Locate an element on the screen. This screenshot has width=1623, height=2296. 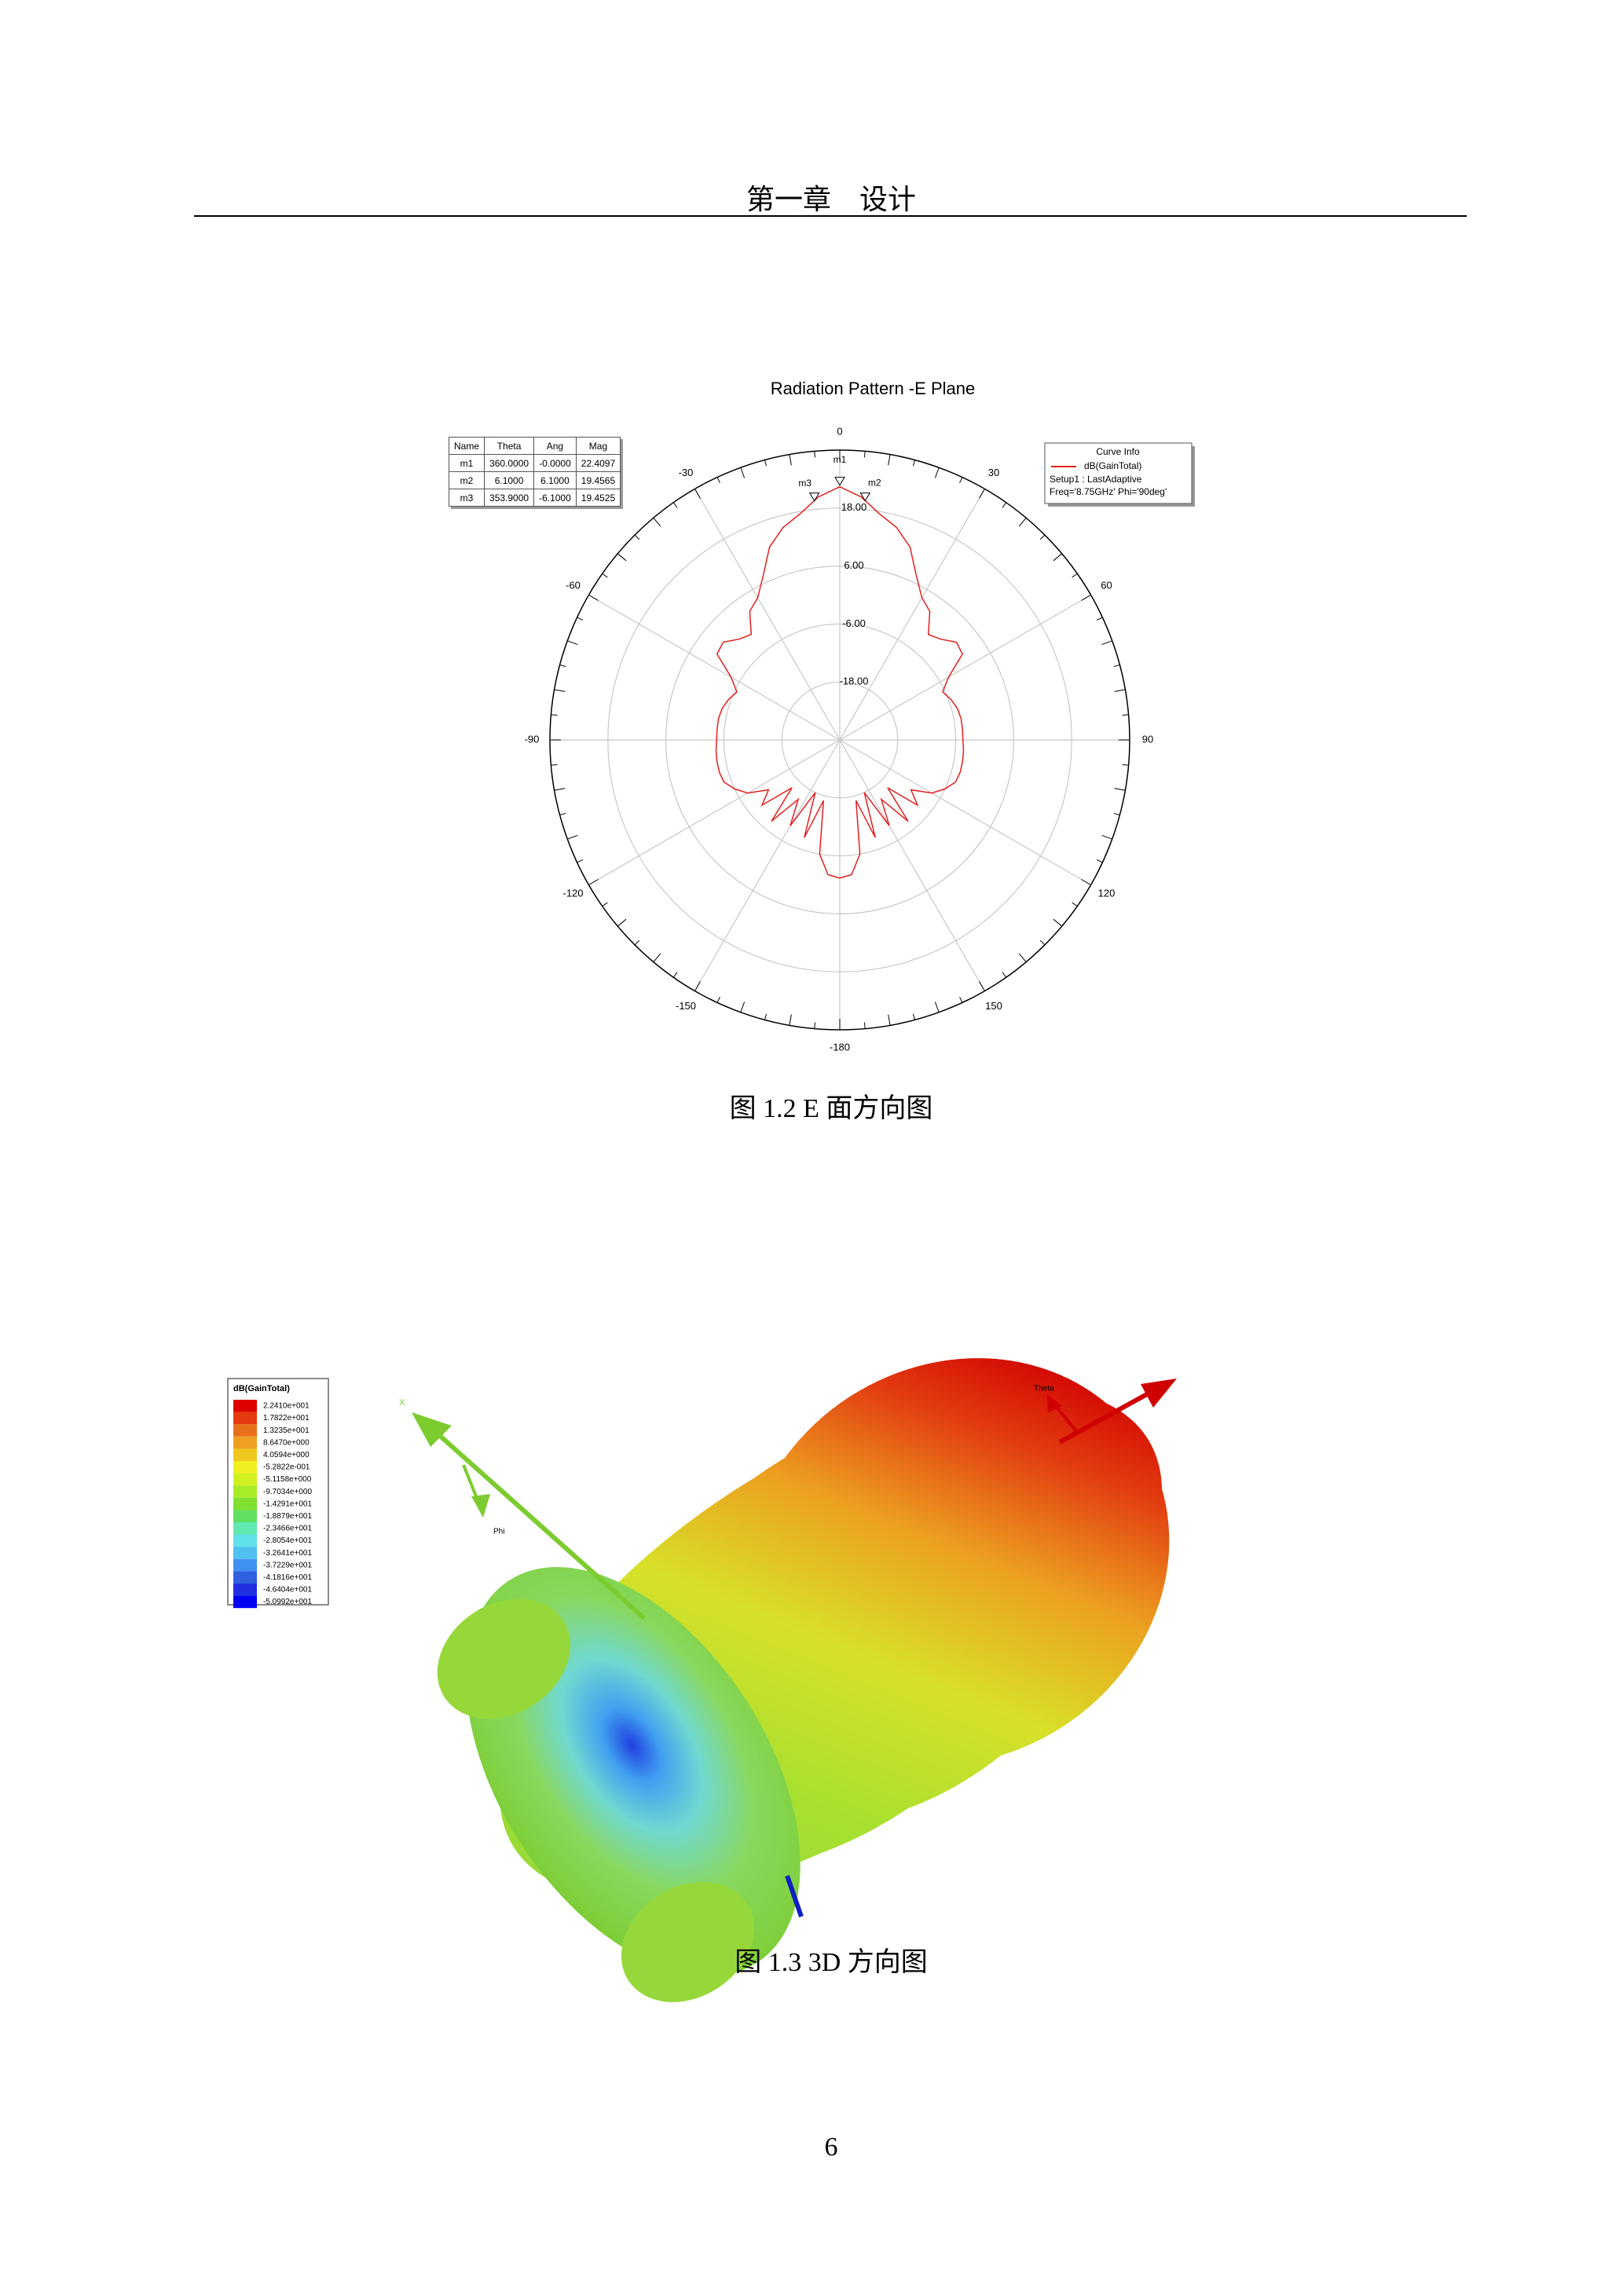
r-tick-label: -18.00 is located at coordinates (854, 681).